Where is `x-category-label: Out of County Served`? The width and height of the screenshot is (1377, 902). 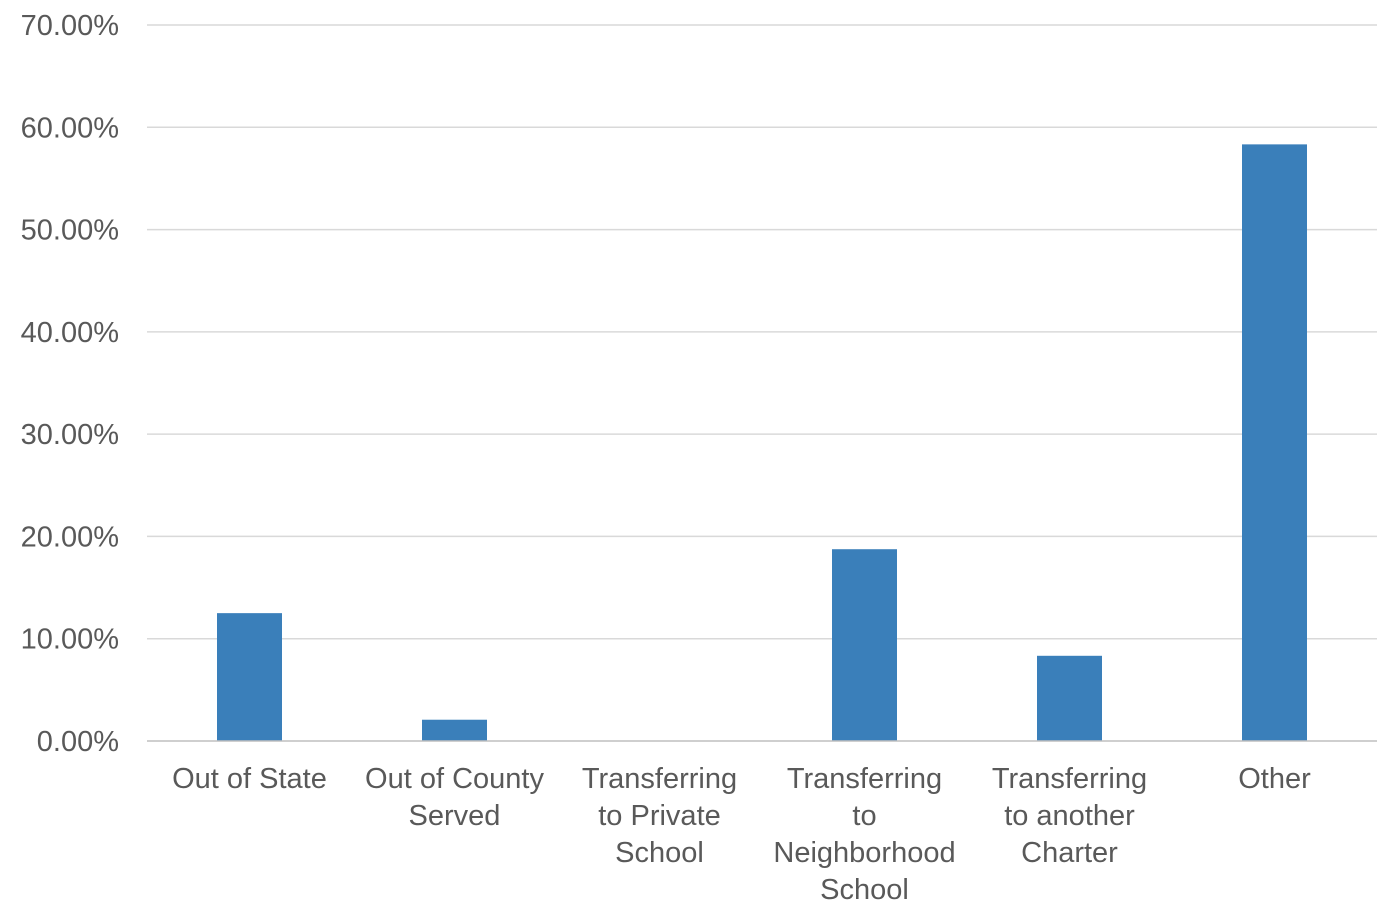 x-category-label: Out of County Served is located at coordinates (454, 797).